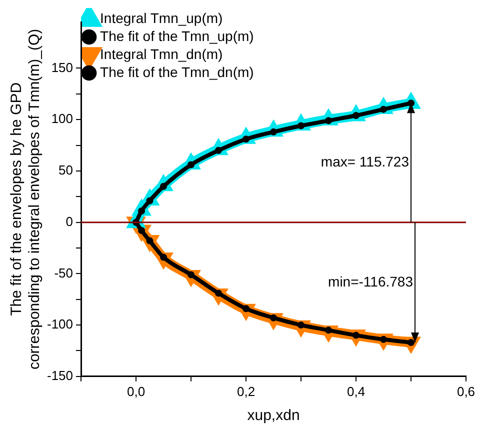 This screenshot has width=488, height=437. Describe the element at coordinates (60, 375) in the screenshot. I see `y-tick-label: -150` at that location.